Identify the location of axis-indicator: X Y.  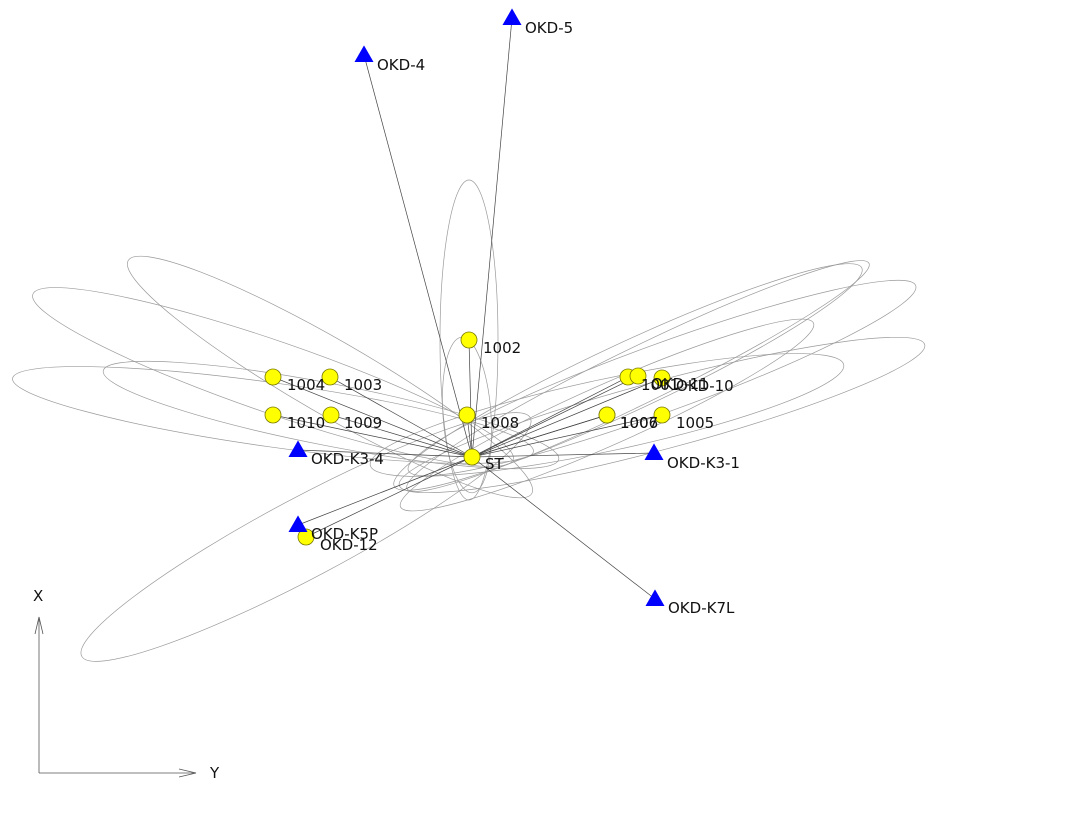
(126, 684).